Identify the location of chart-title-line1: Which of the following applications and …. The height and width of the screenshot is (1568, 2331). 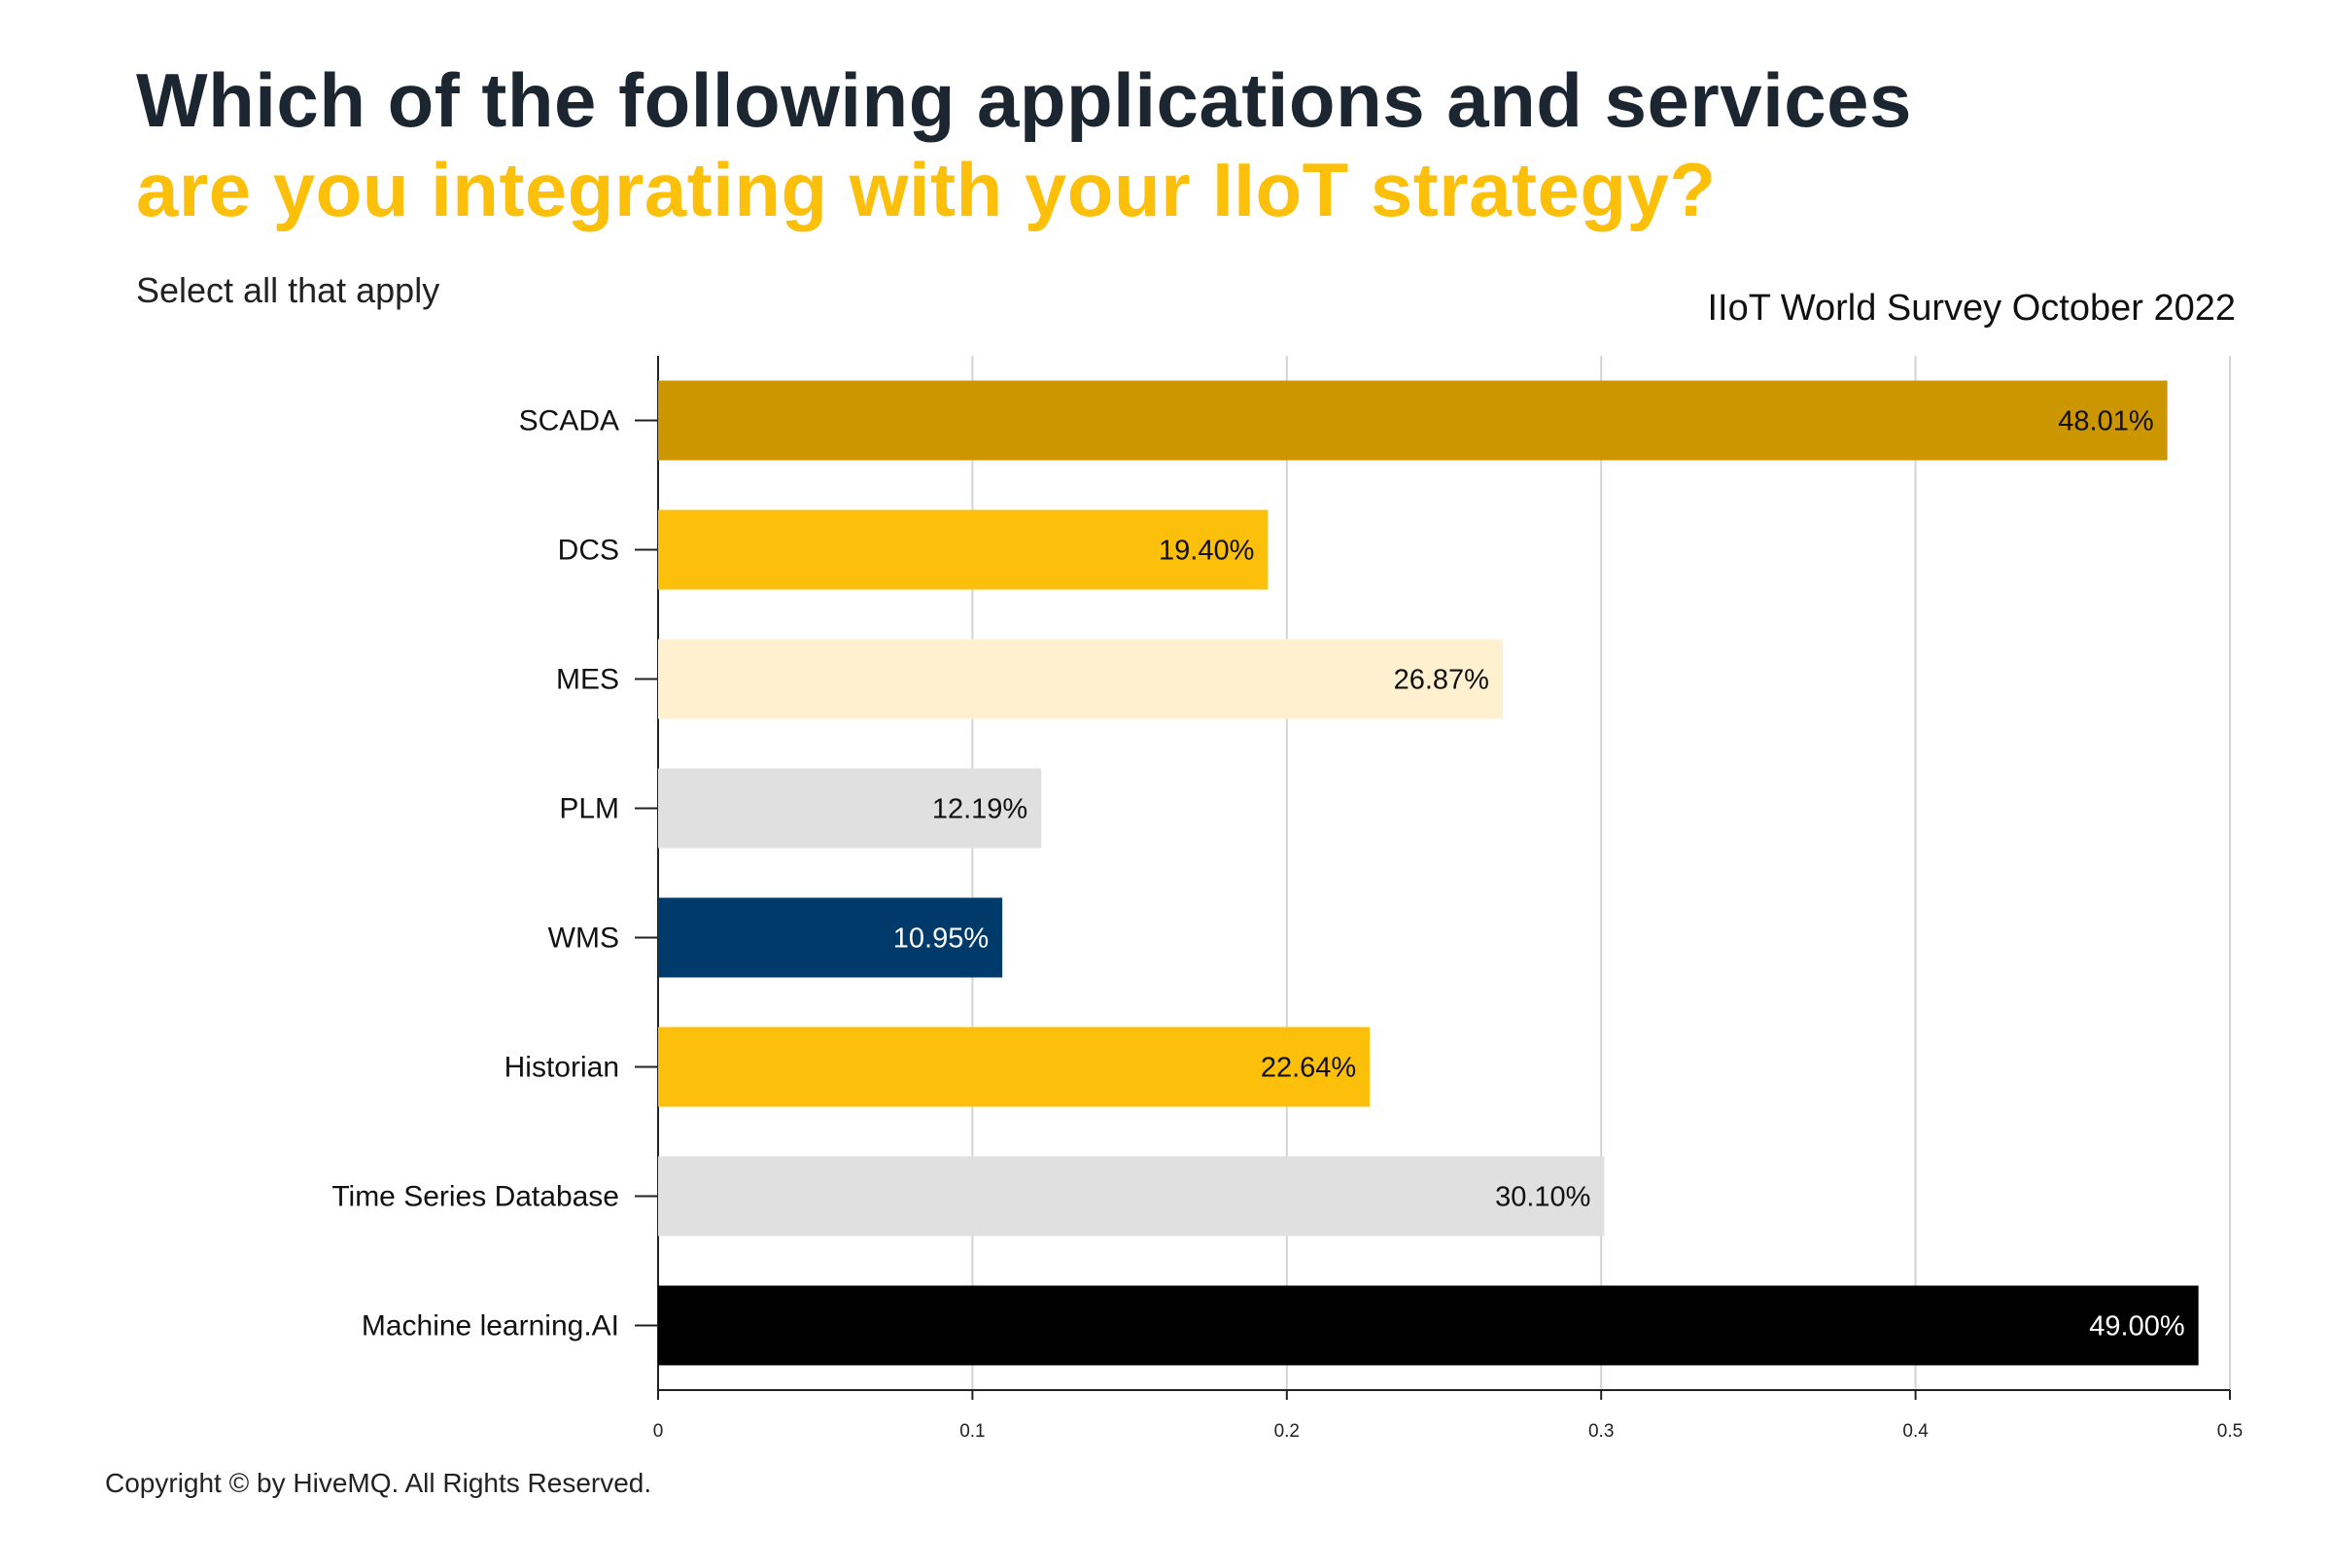
(1024, 100).